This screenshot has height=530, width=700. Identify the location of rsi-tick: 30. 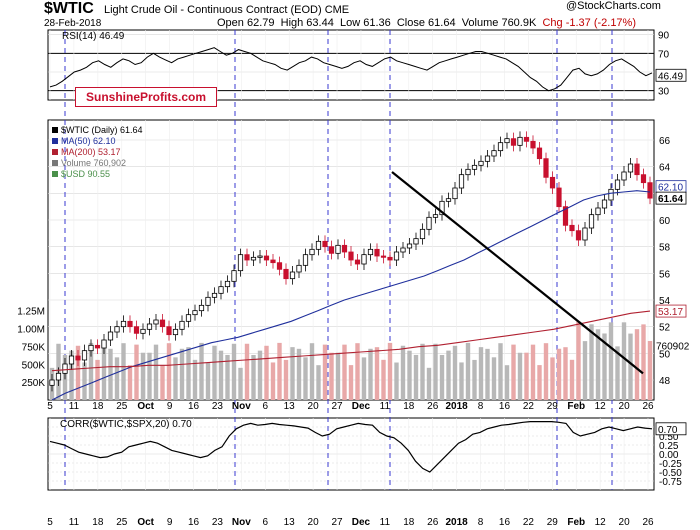
(664, 92).